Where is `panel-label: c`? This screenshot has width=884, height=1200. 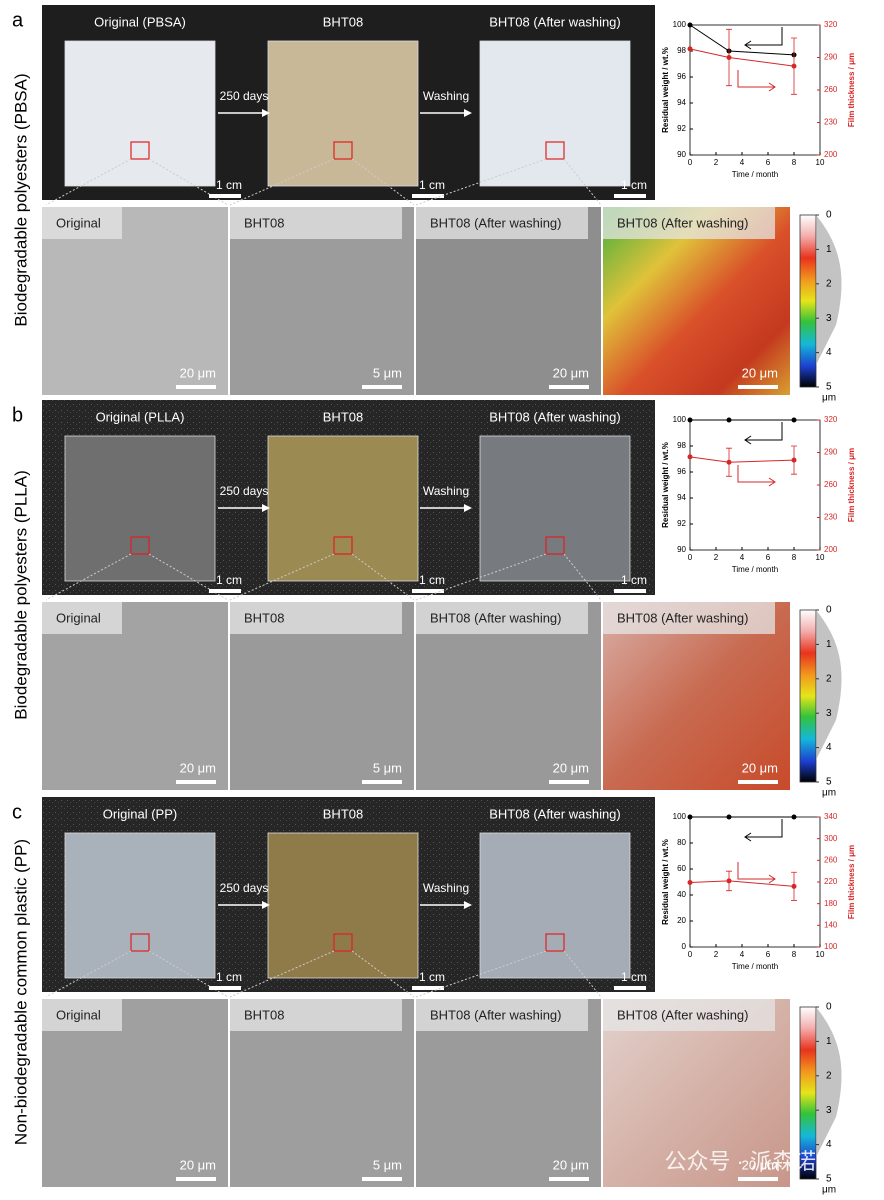
panel-label: c is located at coordinates (17, 812).